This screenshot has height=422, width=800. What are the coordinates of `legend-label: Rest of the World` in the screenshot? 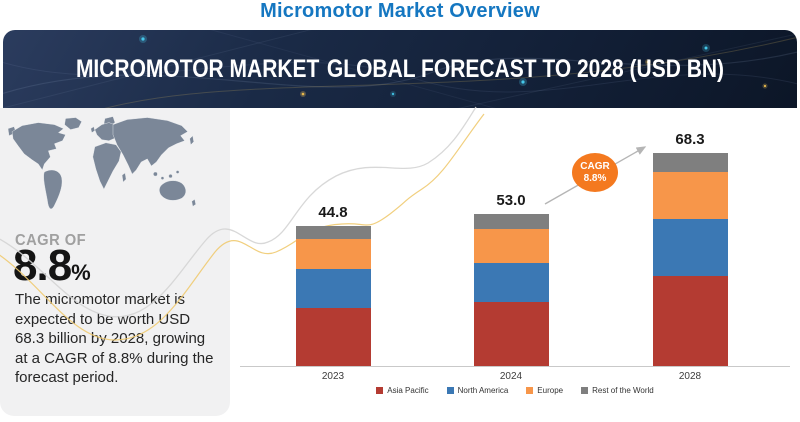 It's located at (623, 390).